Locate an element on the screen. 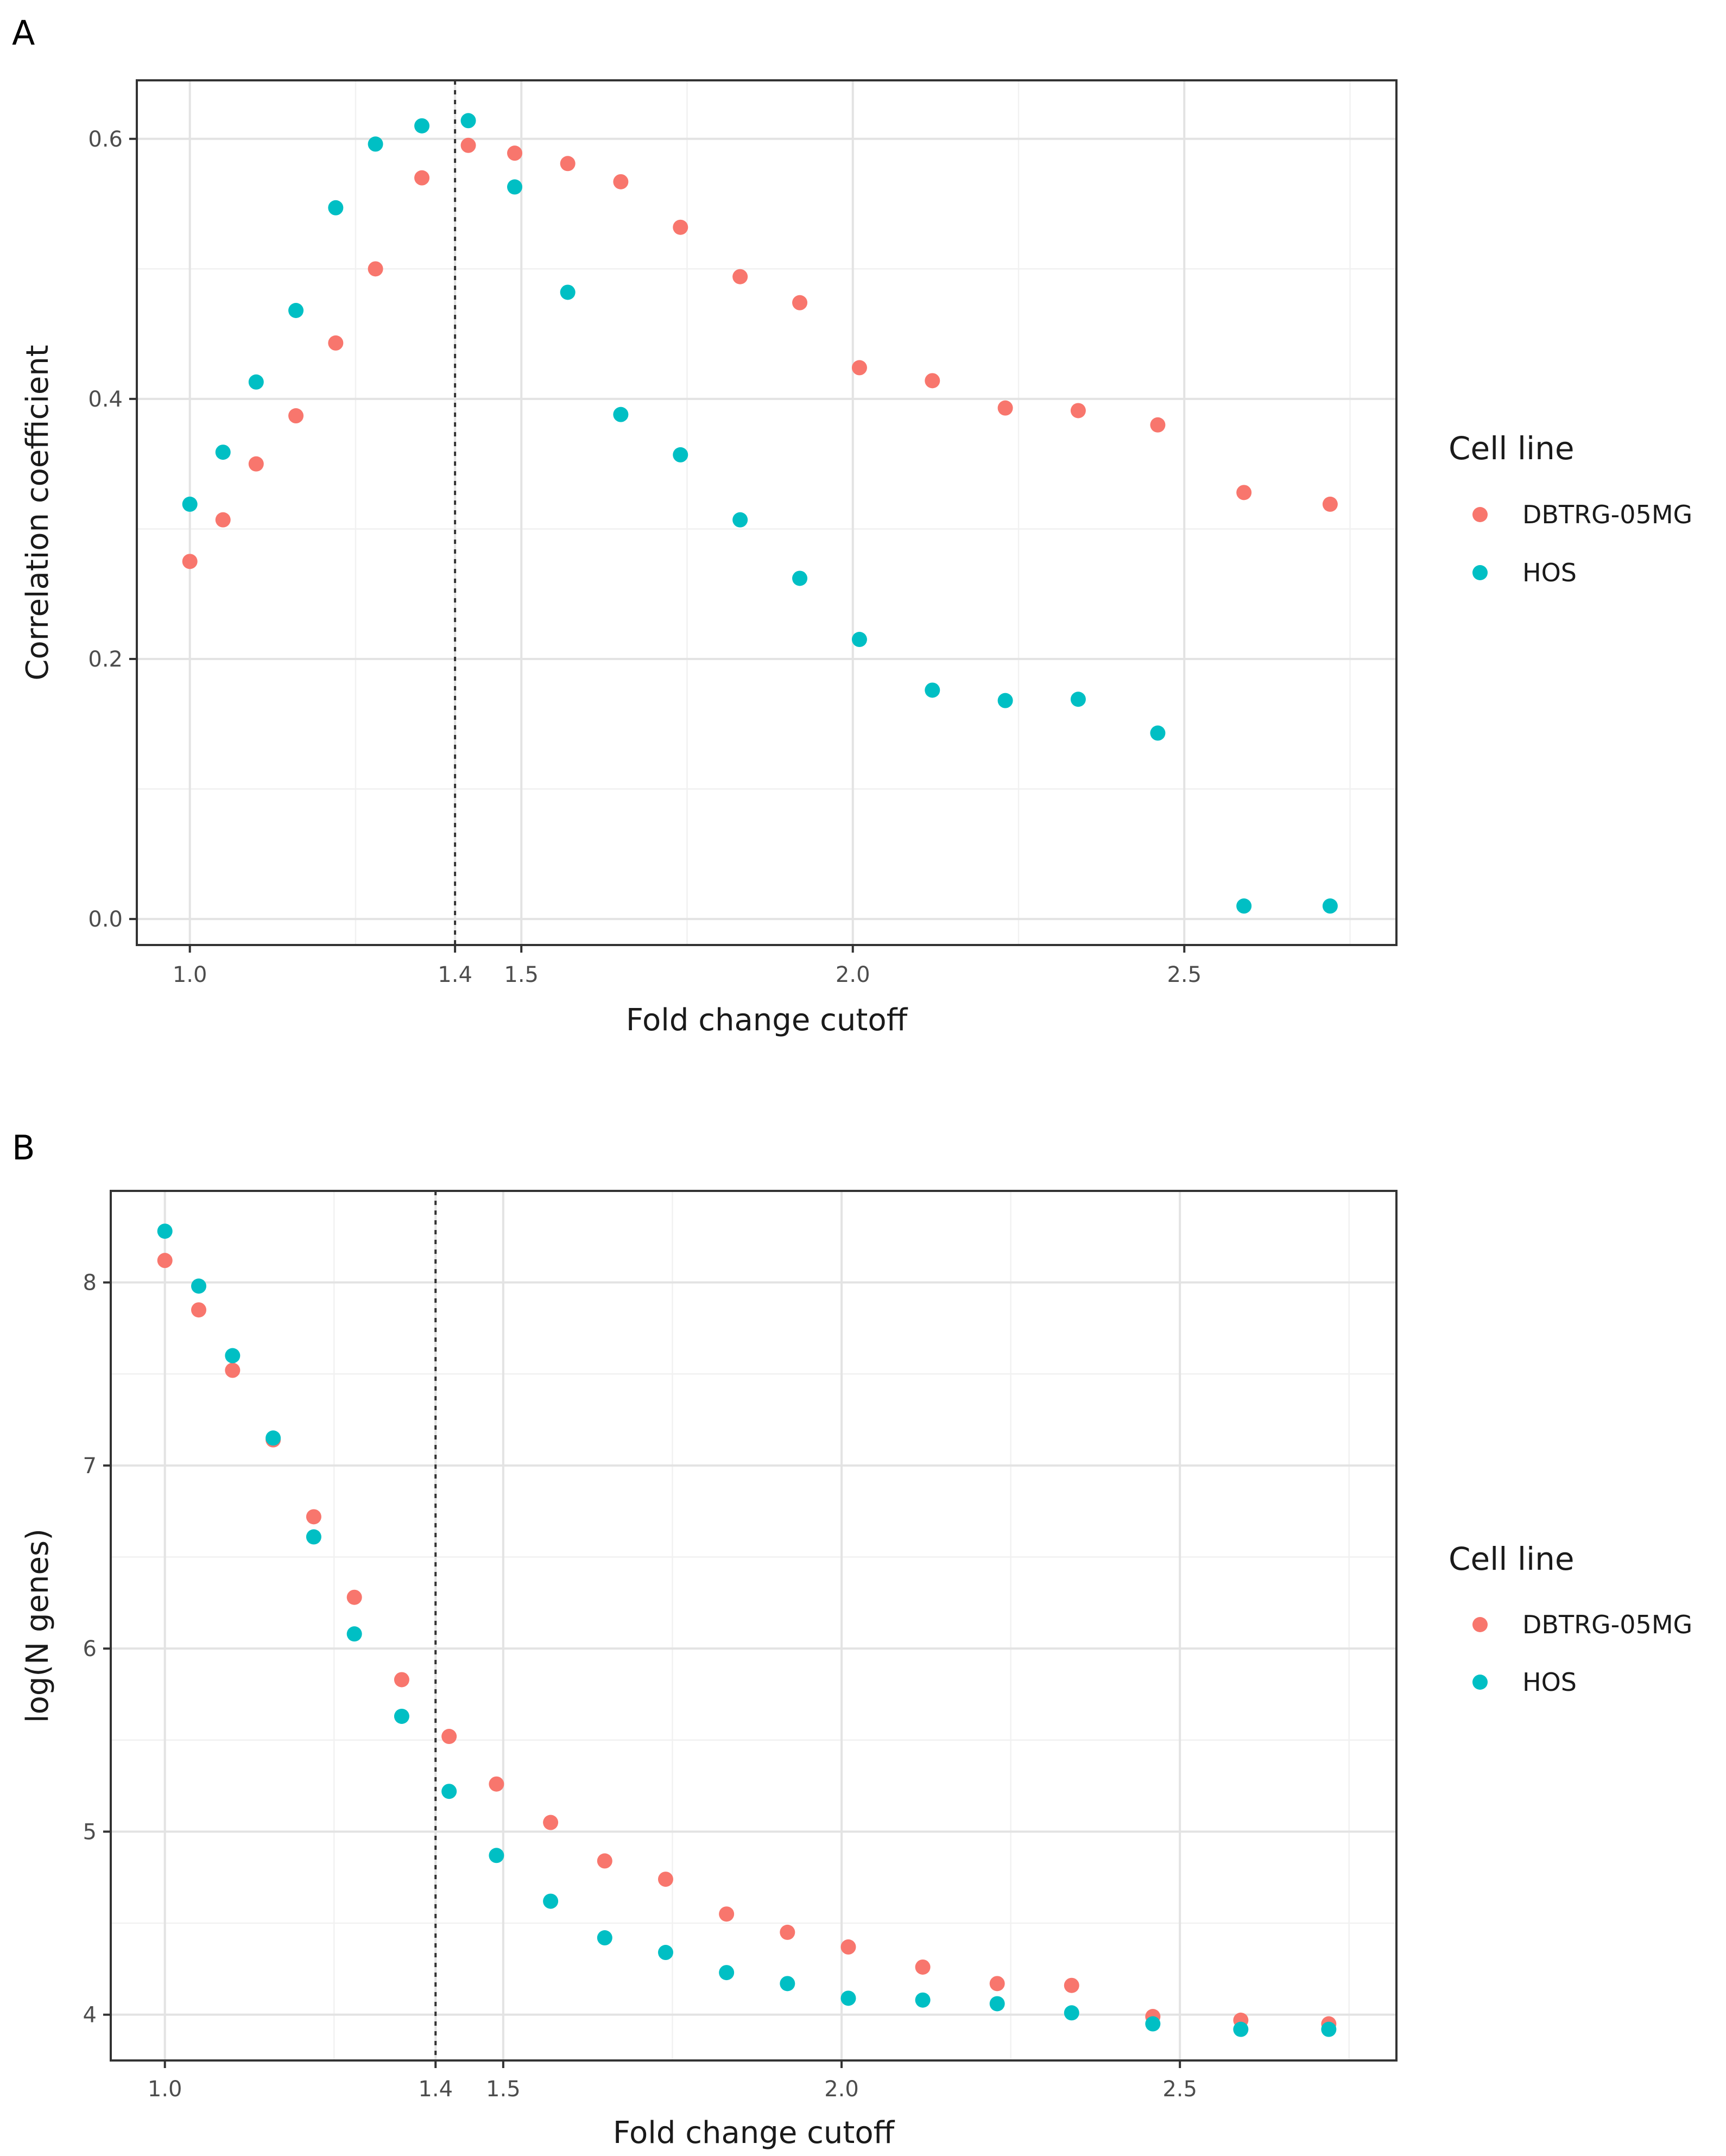 This screenshot has width=1726, height=2156. y-tick-label: 0.0 is located at coordinates (105, 919).